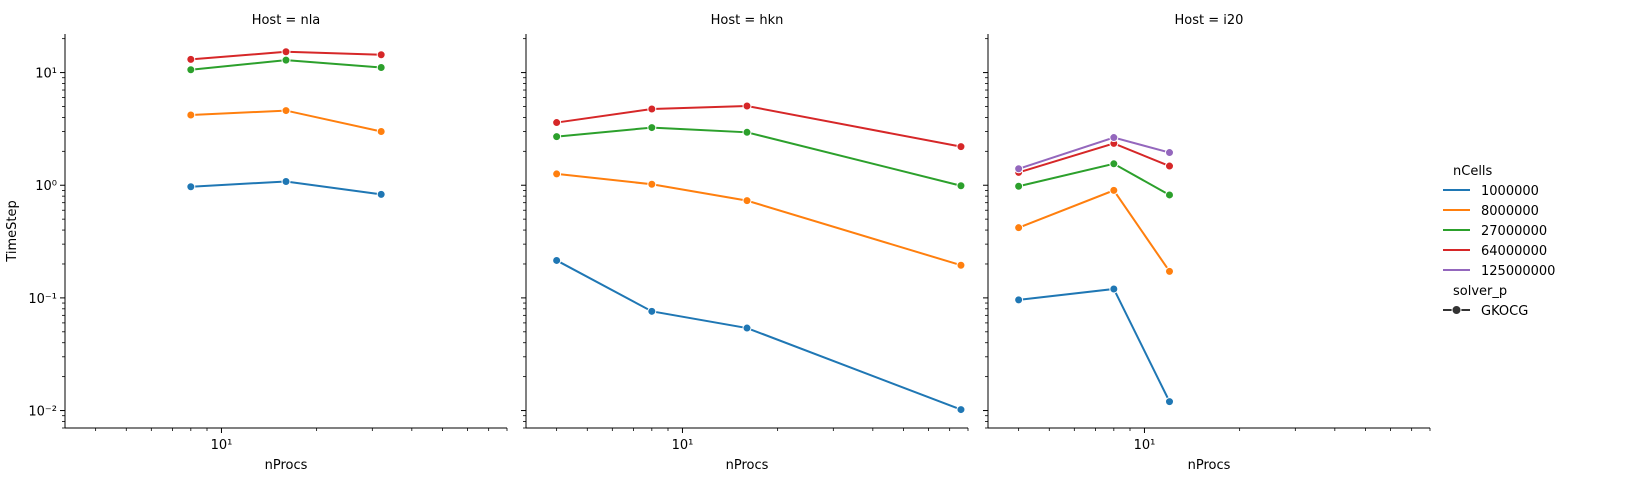  I want to click on y-tick-label: 10¹, so click(46, 74).